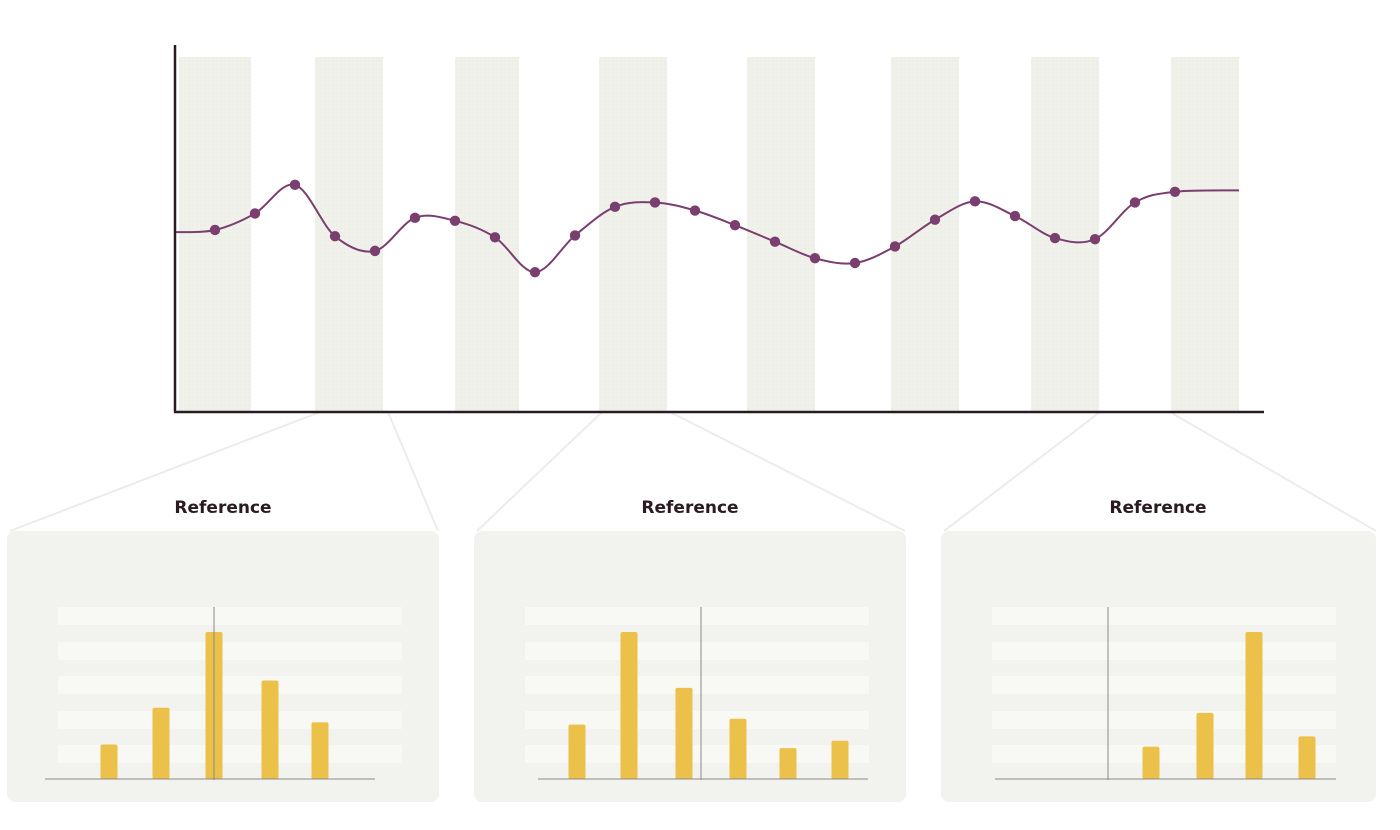  I want to click on series-points, so click(695, 228).